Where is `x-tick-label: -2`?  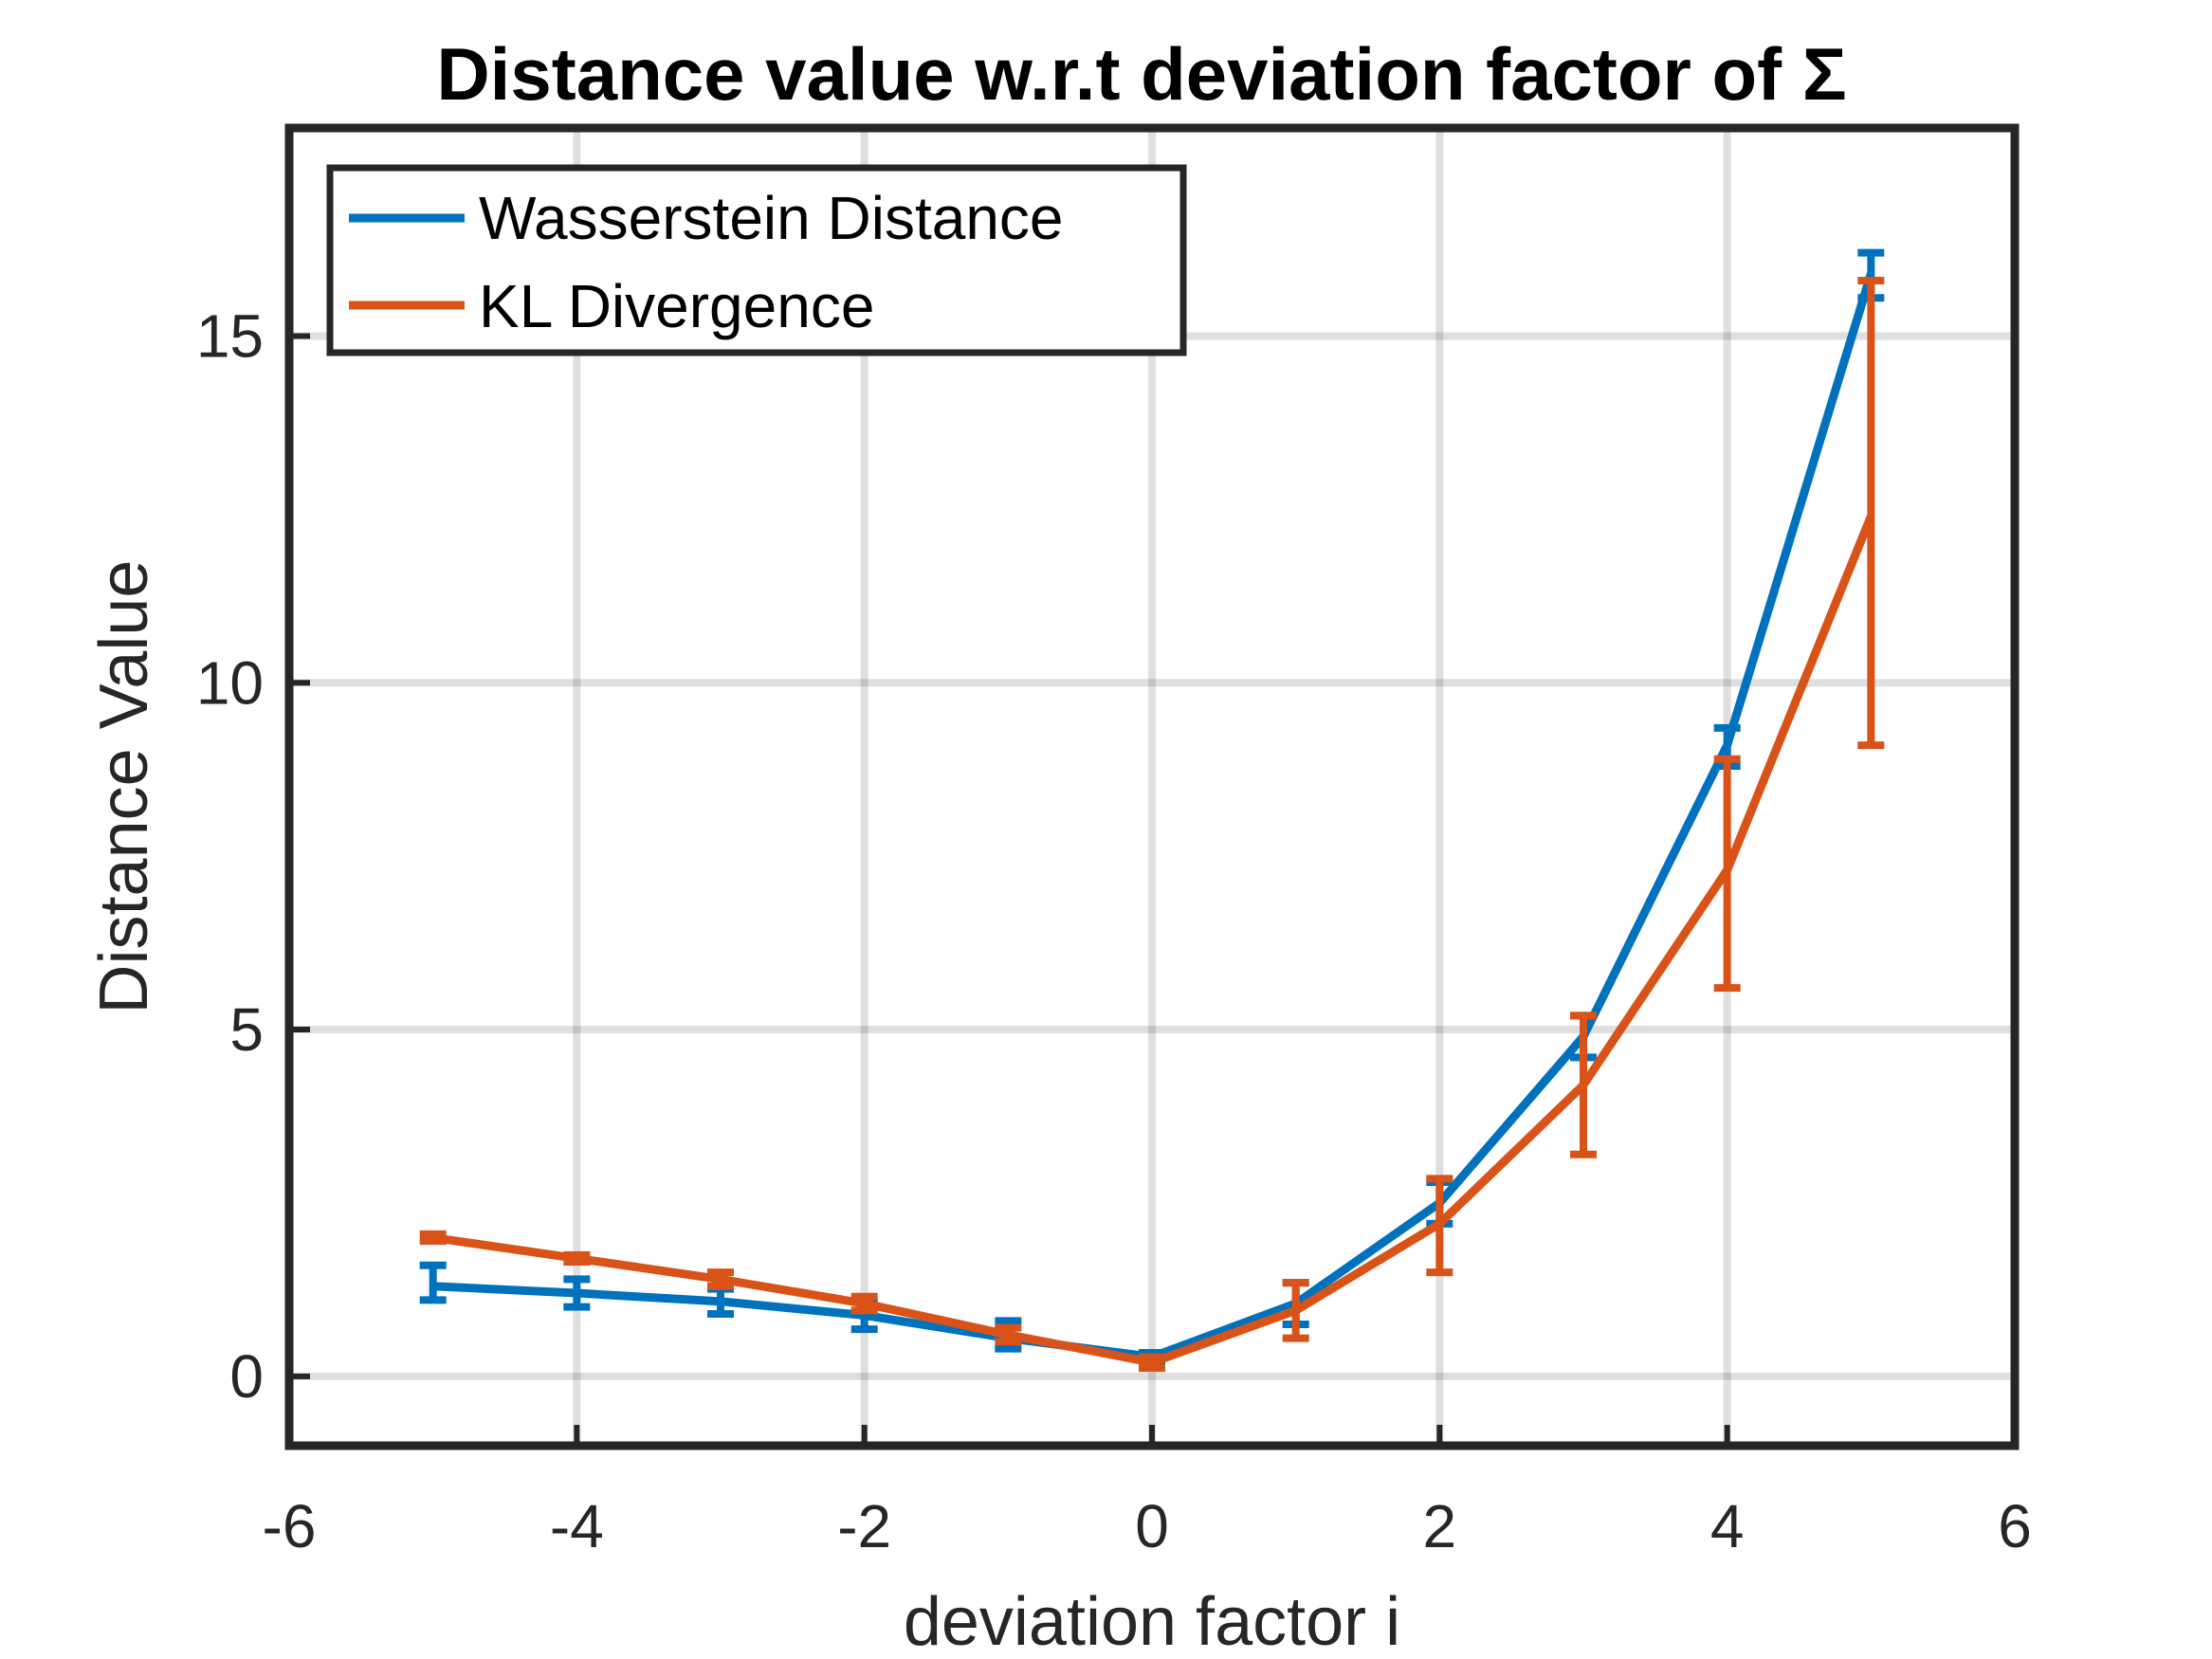
x-tick-label: -2 is located at coordinates (864, 1526).